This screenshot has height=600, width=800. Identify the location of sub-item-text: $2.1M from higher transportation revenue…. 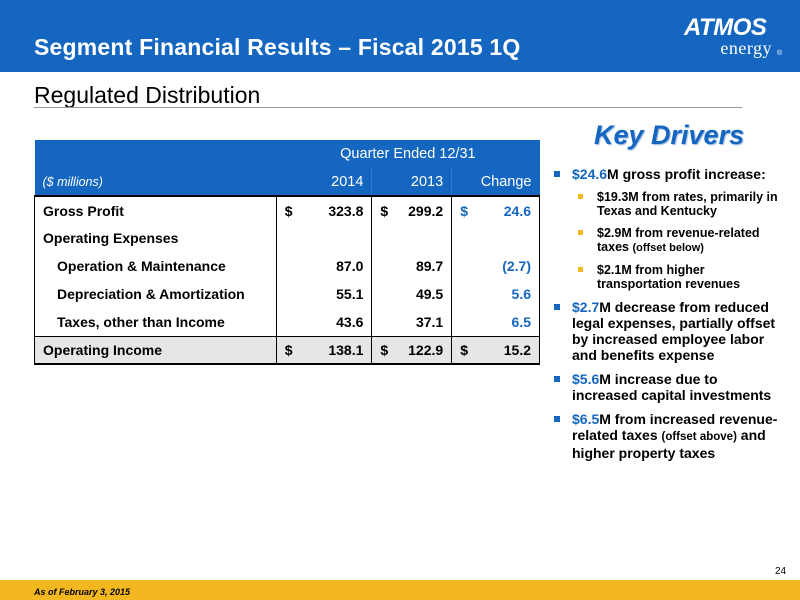
(669, 277).